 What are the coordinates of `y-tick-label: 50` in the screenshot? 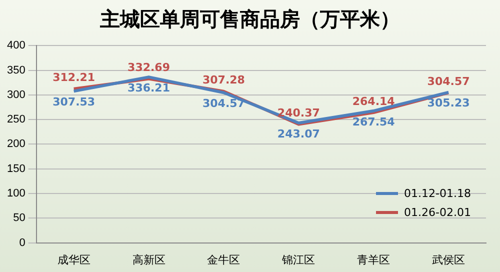 It's located at (19, 218).